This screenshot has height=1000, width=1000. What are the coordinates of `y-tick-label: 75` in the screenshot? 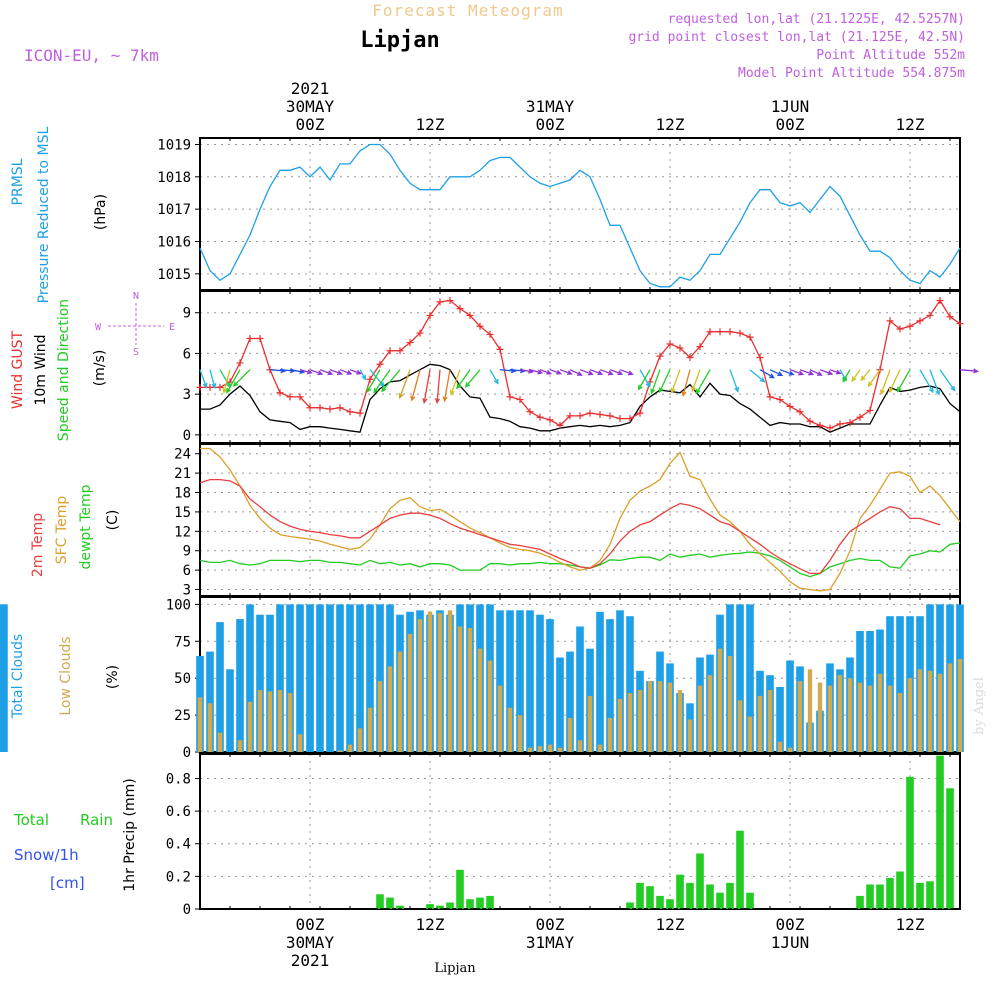 It's located at (182, 642).